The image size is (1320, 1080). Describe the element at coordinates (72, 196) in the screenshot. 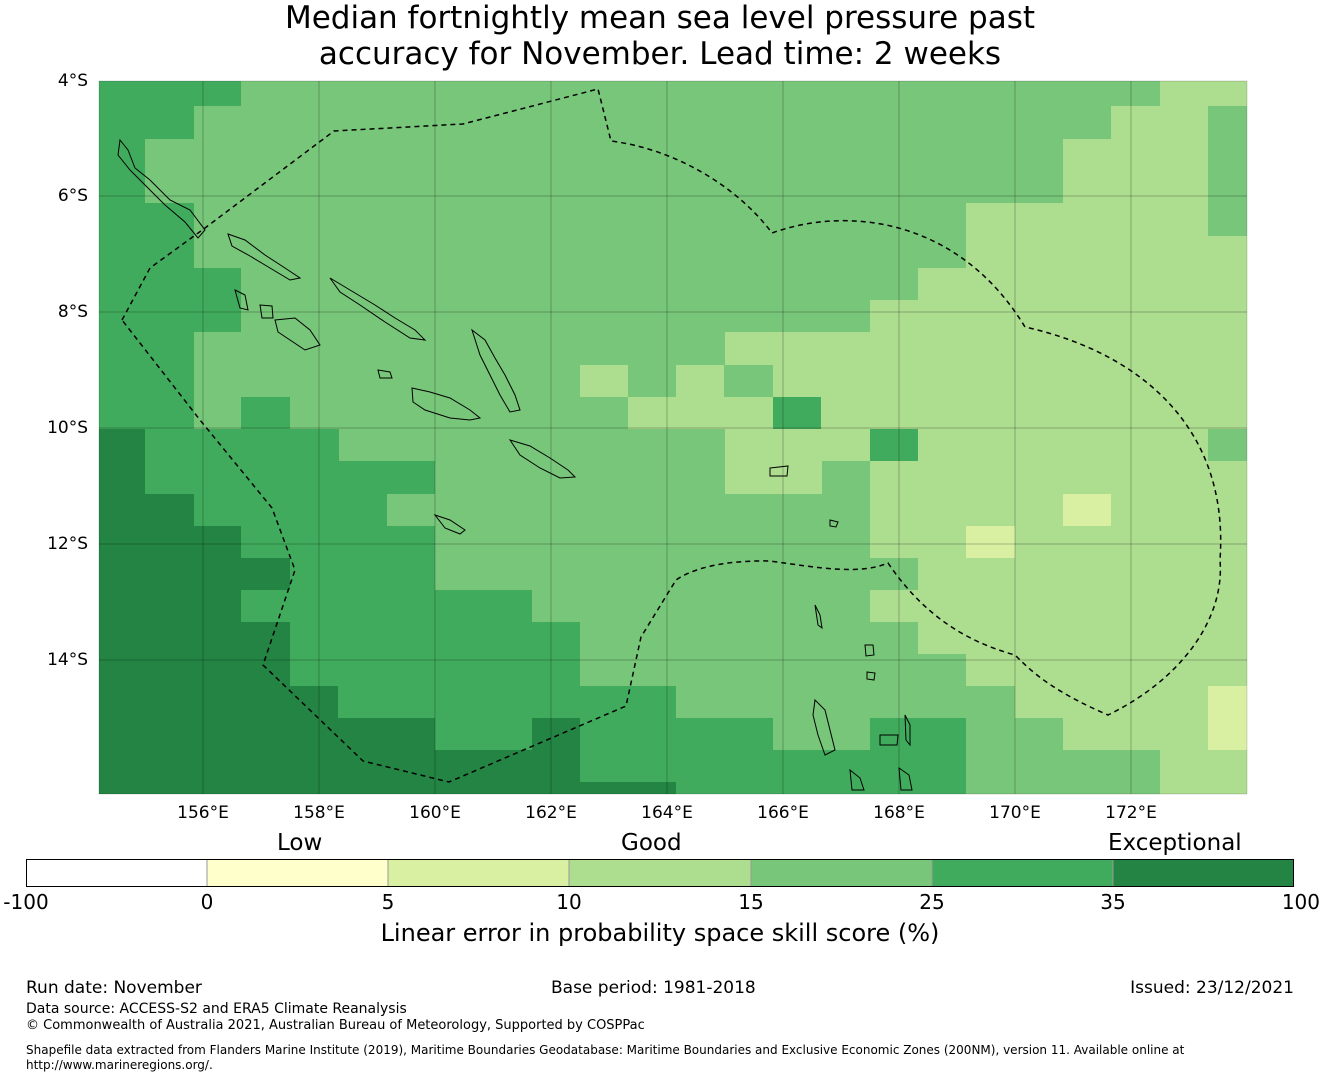

I see `lat-label-6s: 6°S` at that location.